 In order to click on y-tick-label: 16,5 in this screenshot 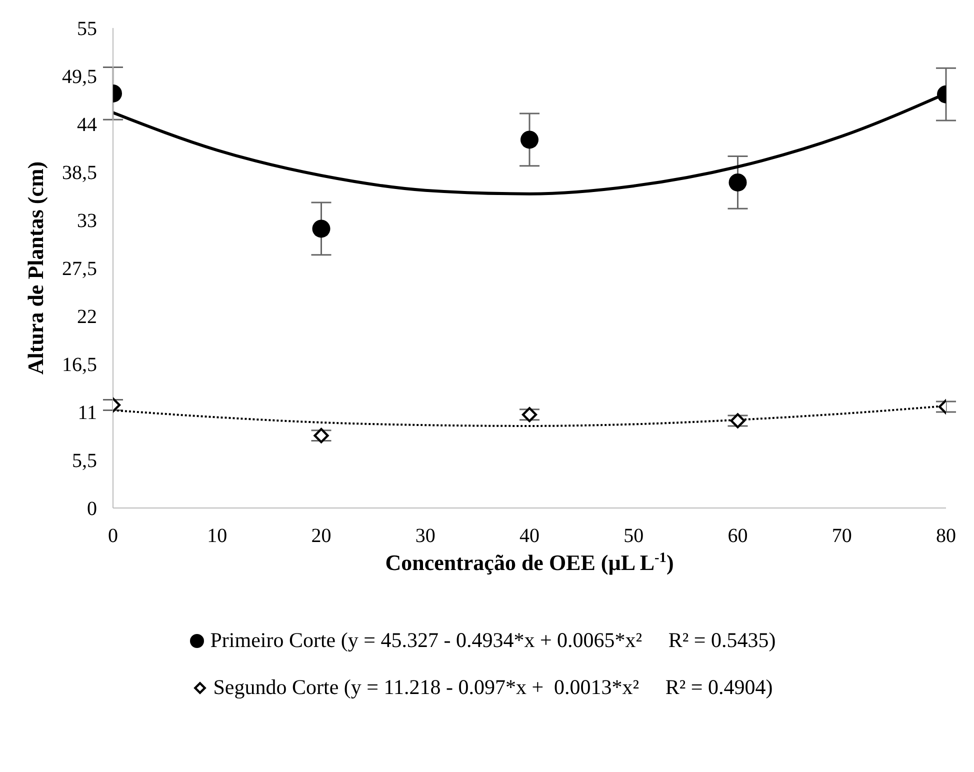, I will do `click(79, 365)`.